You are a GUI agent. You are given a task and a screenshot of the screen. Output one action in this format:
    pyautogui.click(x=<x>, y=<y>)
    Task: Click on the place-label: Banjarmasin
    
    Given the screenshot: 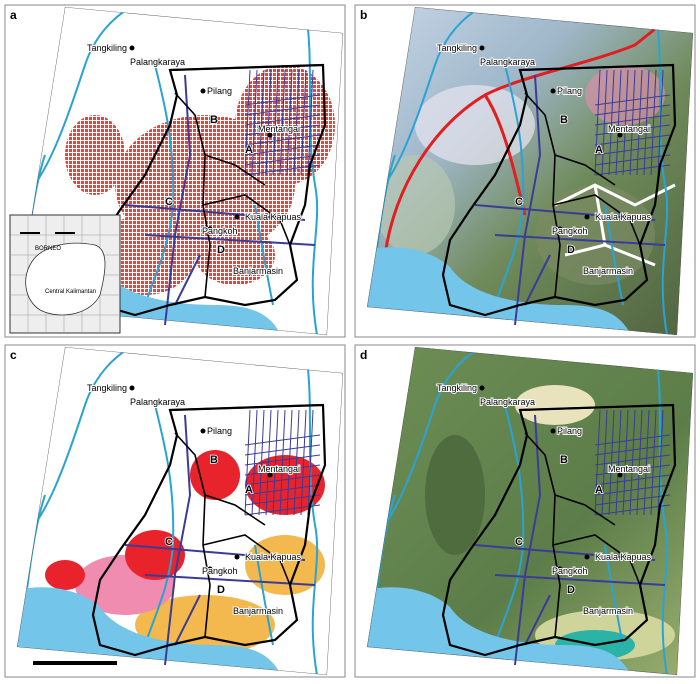 What is the action you would take?
    pyautogui.click(x=258, y=271)
    